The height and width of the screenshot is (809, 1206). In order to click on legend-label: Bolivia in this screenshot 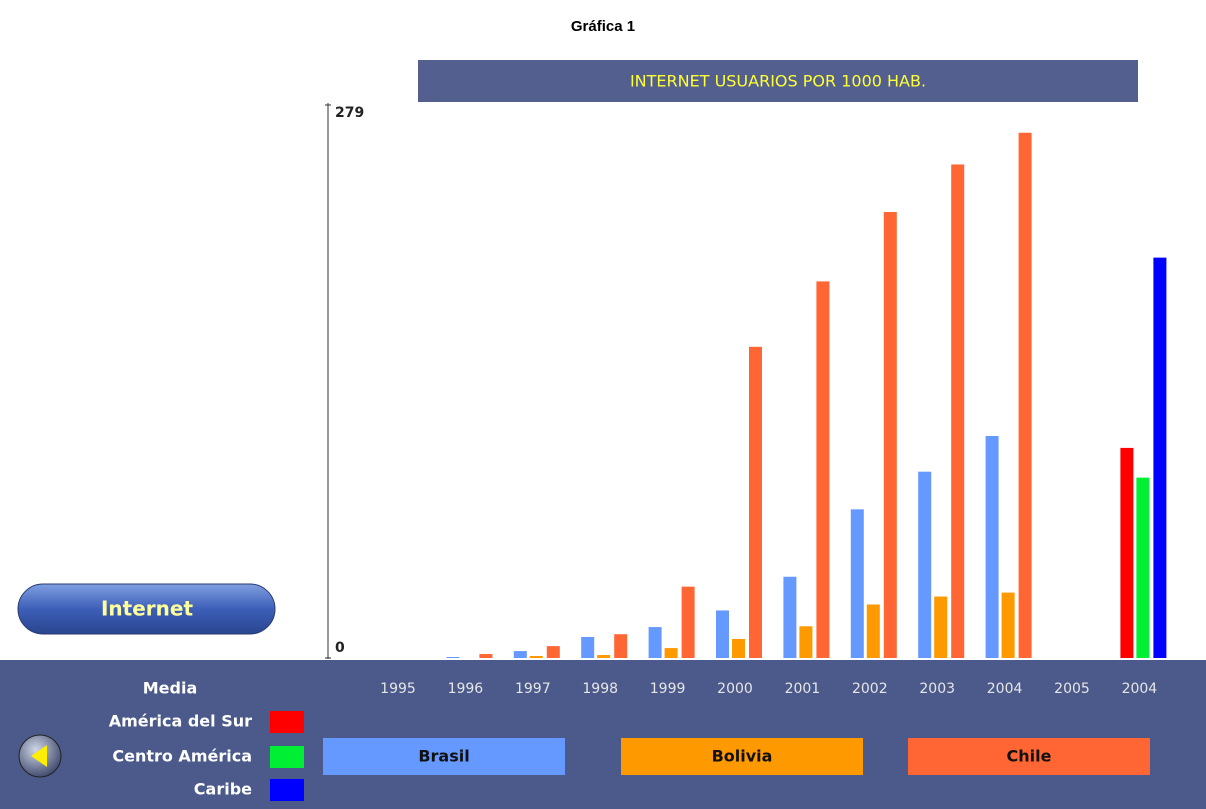, I will do `click(742, 756)`.